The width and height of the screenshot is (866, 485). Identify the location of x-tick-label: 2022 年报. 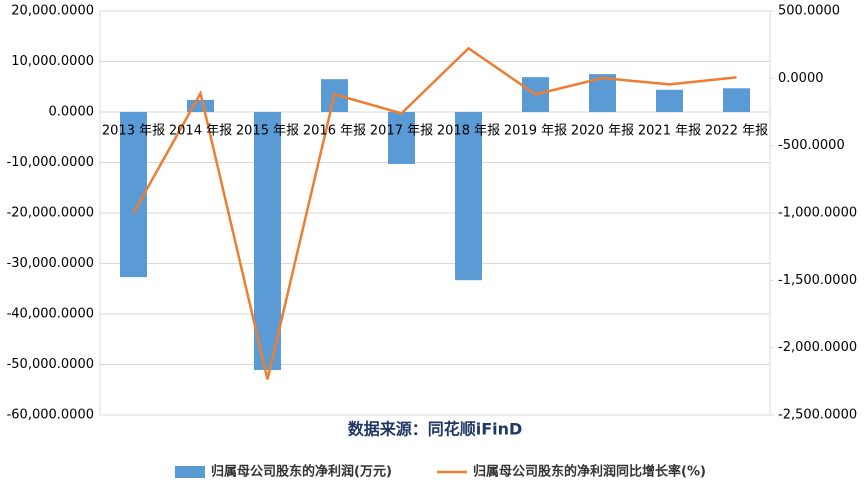
(736, 131).